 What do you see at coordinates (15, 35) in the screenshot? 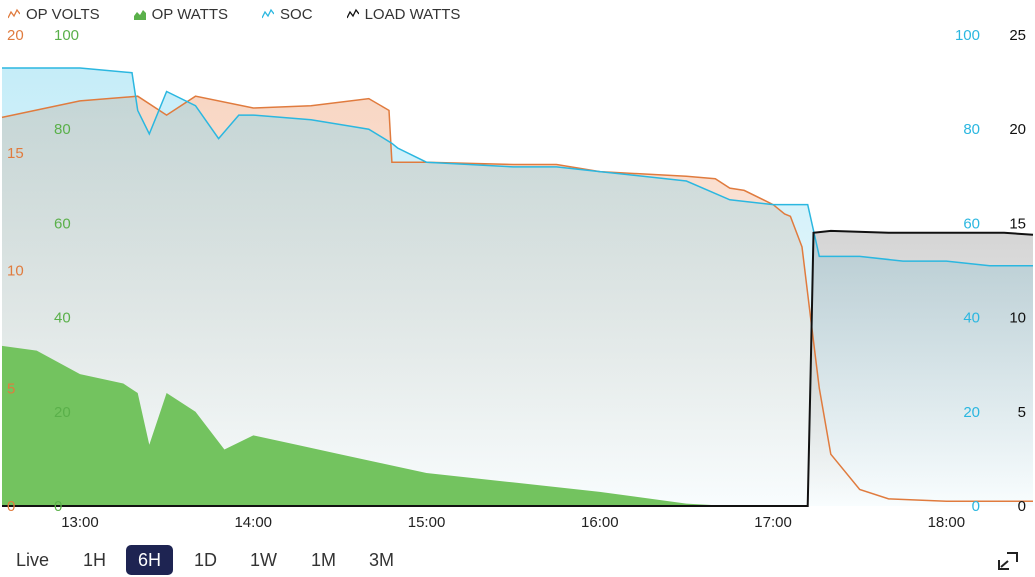
I see `volts-tick-label: 20` at bounding box center [15, 35].